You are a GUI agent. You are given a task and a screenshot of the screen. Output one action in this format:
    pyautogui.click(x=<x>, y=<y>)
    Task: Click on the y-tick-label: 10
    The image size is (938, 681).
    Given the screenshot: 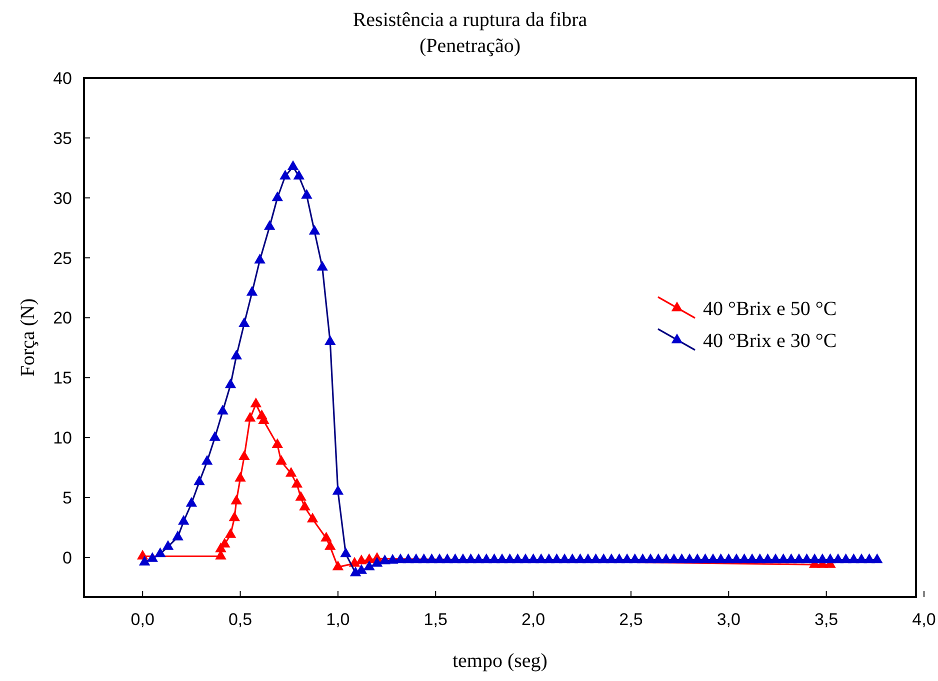 What is the action you would take?
    pyautogui.click(x=62, y=438)
    